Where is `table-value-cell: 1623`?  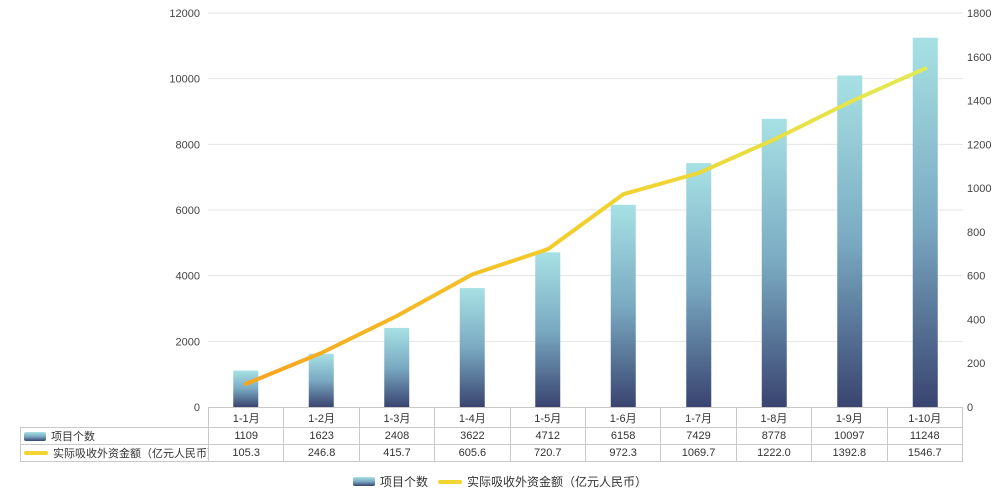
table-value-cell: 1623 is located at coordinates (321, 436).